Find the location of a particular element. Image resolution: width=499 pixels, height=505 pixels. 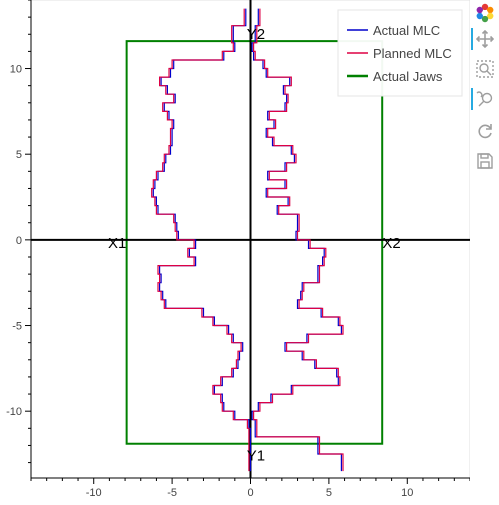

x-tick-label: 10 is located at coordinates (407, 493).